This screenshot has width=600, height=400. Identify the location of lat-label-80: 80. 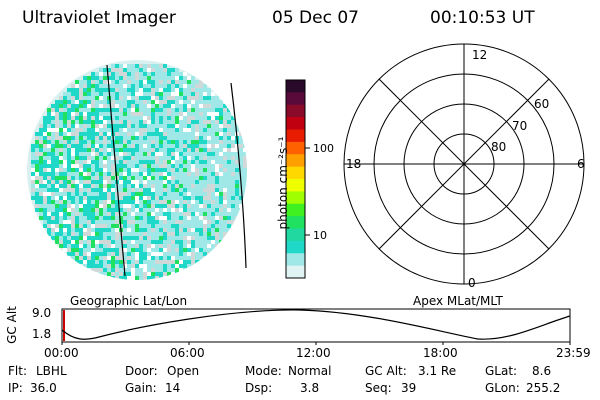
(499, 147).